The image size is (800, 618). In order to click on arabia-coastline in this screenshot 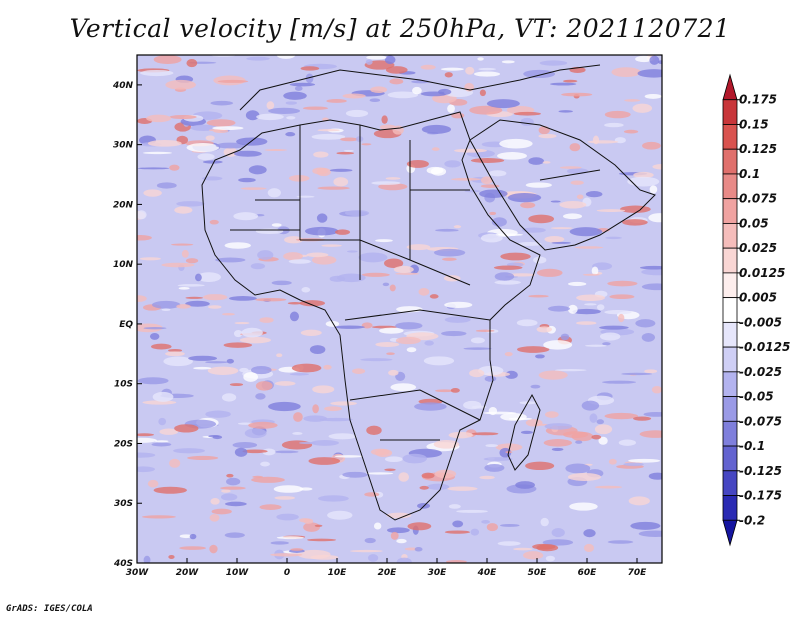, I will do `click(562, 185)`.